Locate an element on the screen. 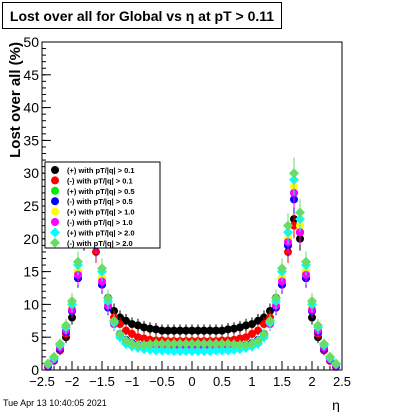 Image resolution: width=400 pixels, height=412 pixels. x-tick-label: 1.5 is located at coordinates (282, 381).